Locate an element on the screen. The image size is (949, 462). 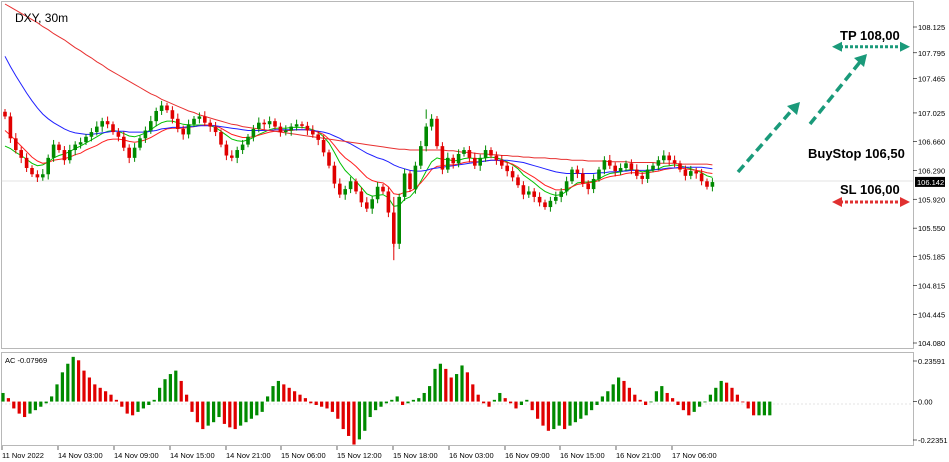
time-tick-label: 14 Nov 15:00 is located at coordinates (192, 455).